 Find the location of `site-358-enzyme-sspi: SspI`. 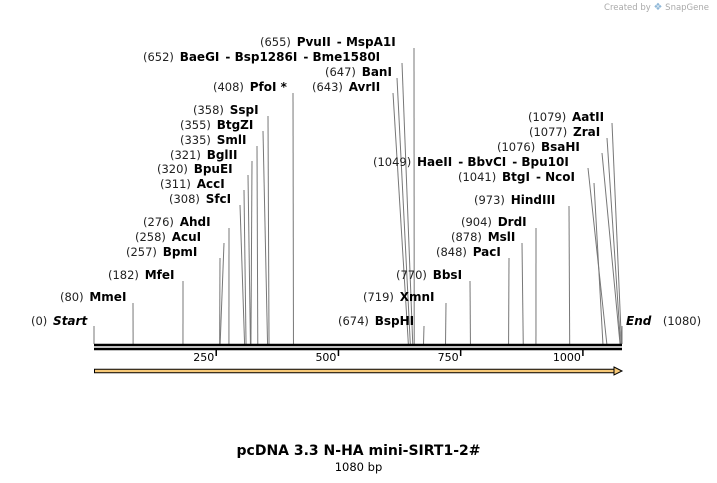

site-358-enzyme-sspi: SspI is located at coordinates (244, 110).